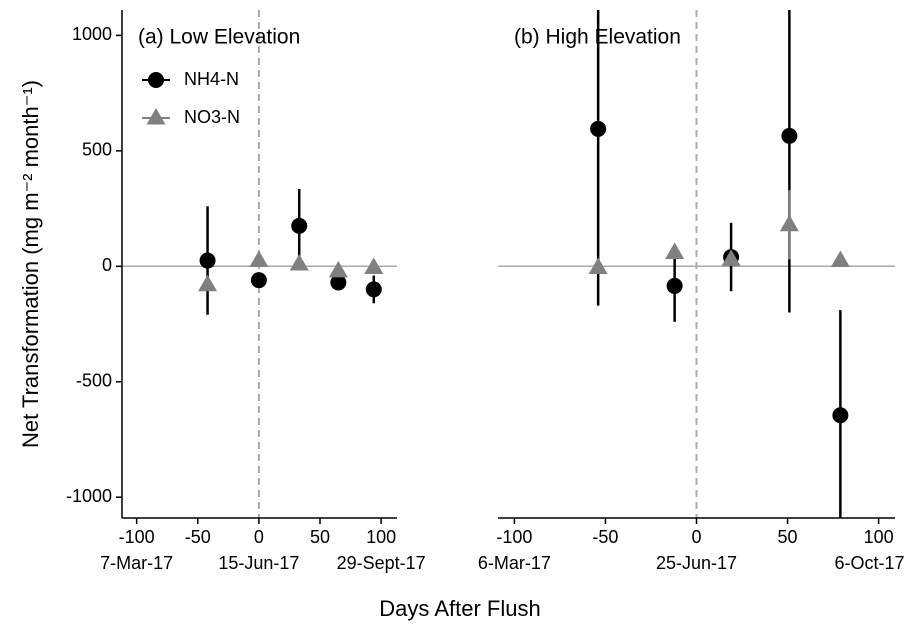 The width and height of the screenshot is (920, 627). What do you see at coordinates (89, 496) in the screenshot?
I see `y-tick-label: -1000` at bounding box center [89, 496].